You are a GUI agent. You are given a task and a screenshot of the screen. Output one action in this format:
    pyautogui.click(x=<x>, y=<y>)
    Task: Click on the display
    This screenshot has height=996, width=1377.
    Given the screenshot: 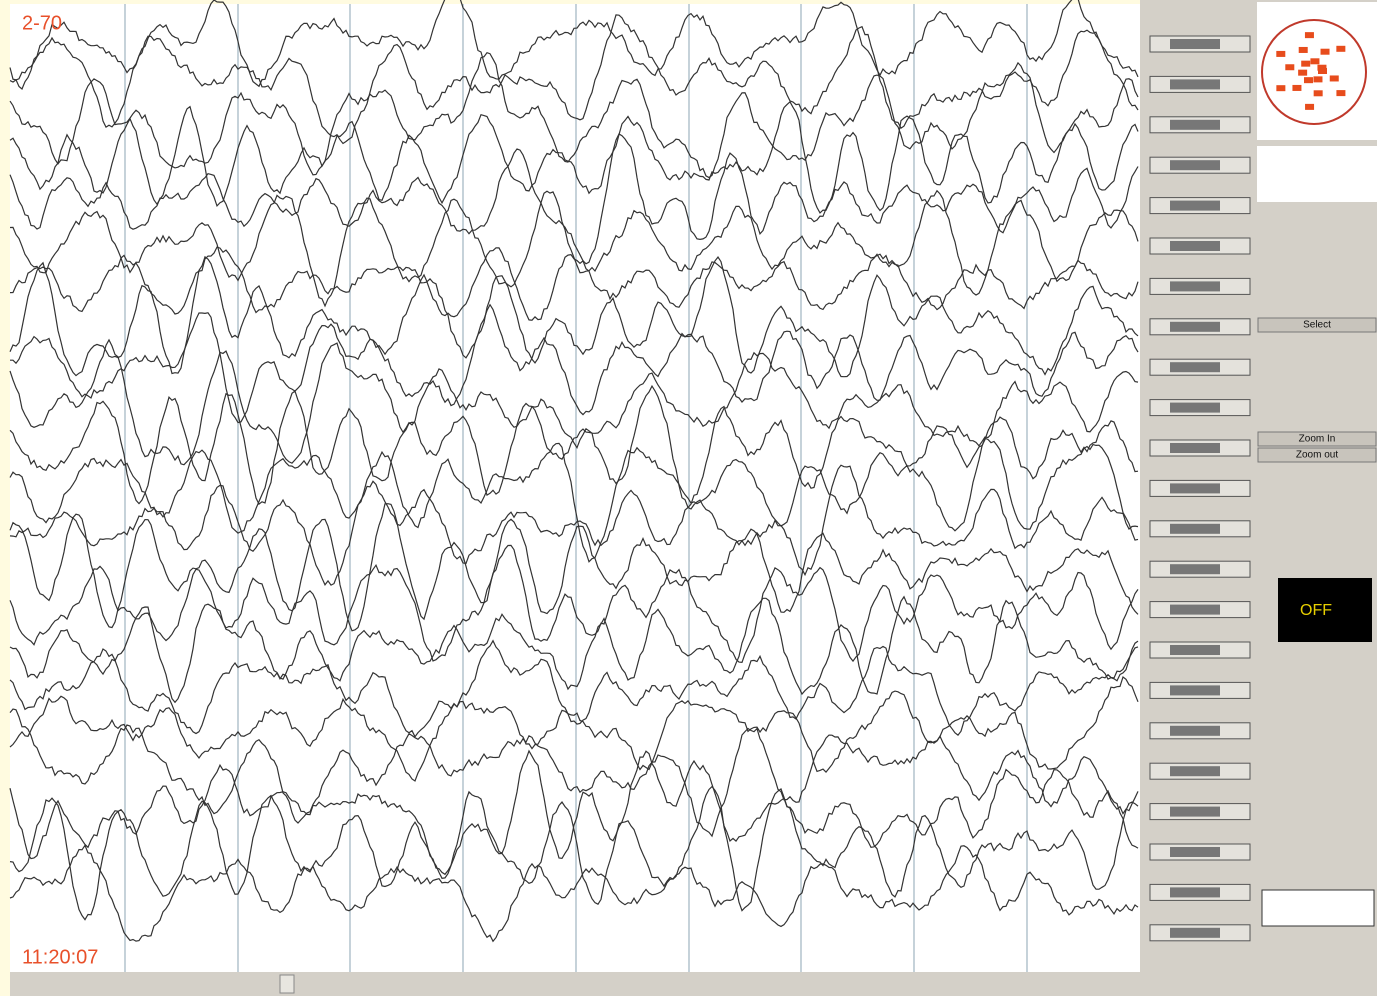 What is the action you would take?
    pyautogui.click(x=1325, y=610)
    